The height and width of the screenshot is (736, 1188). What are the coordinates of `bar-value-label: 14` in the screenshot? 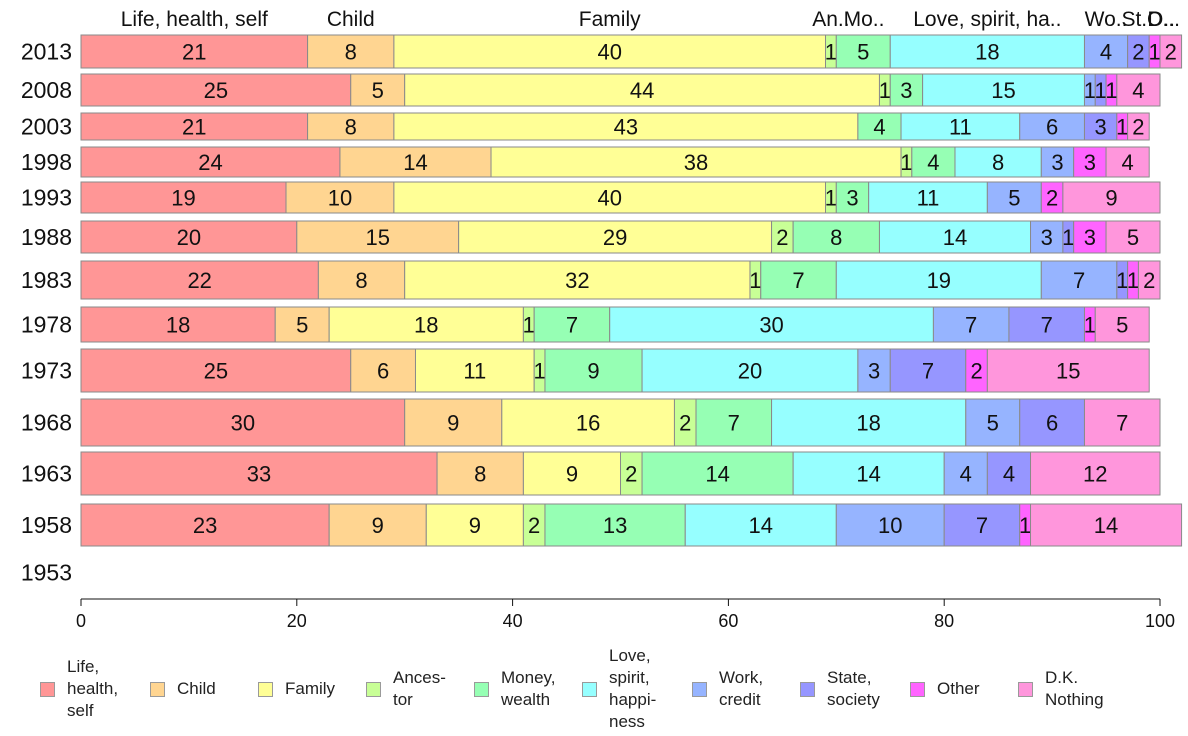 It's located at (1106, 525).